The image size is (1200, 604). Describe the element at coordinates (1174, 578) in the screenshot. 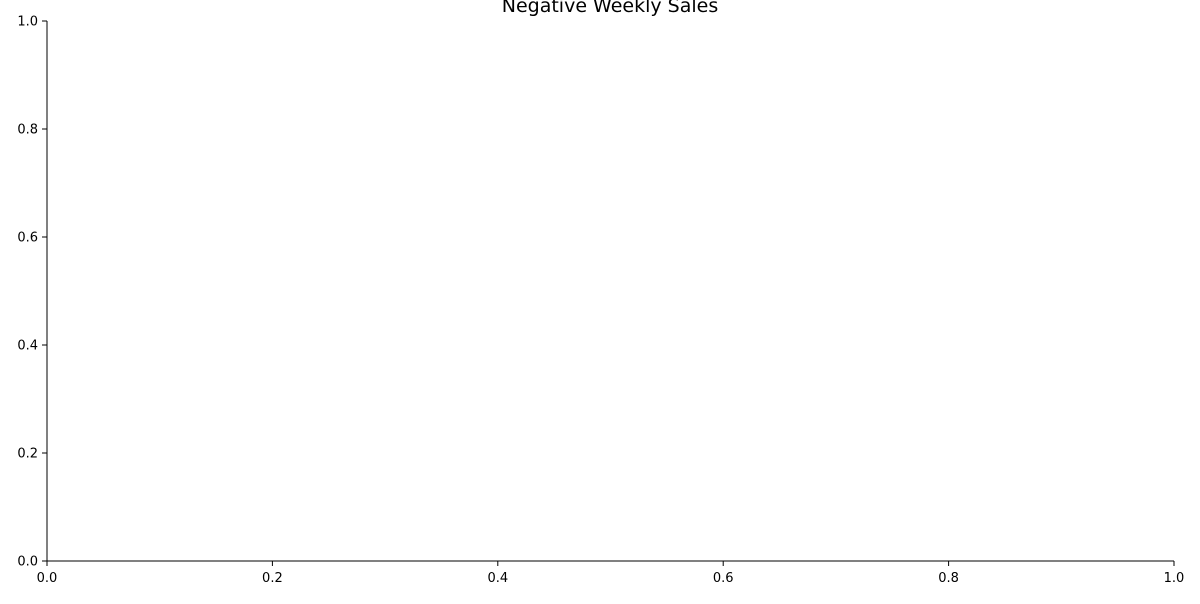

I see `x-tick-label: 1.0` at that location.